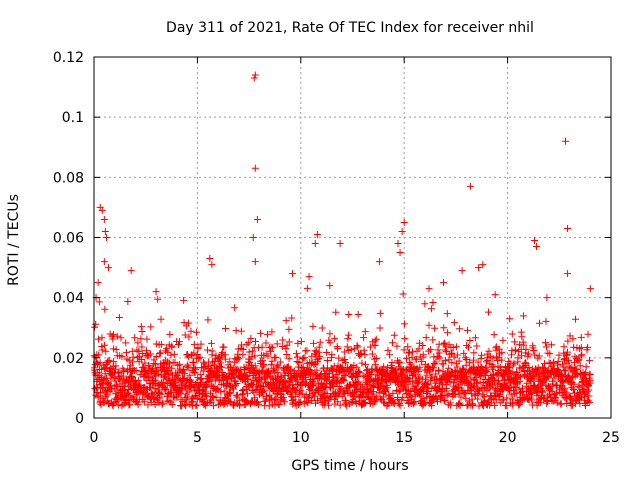  What do you see at coordinates (68, 359) in the screenshot?
I see `y-tick-label: 0.02` at bounding box center [68, 359].